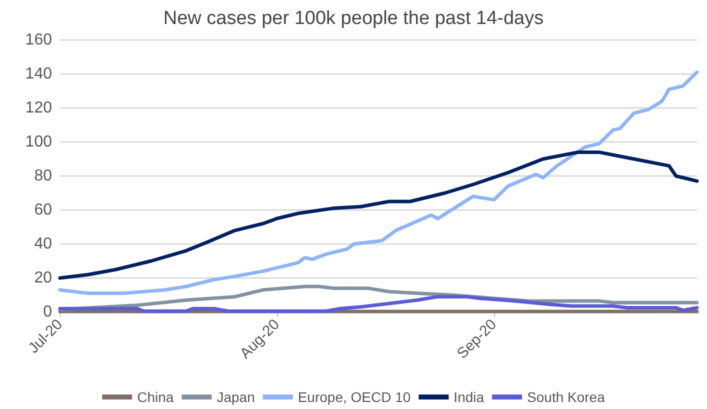 Image resolution: width=707 pixels, height=409 pixels. I want to click on legend-label: China, so click(155, 397).